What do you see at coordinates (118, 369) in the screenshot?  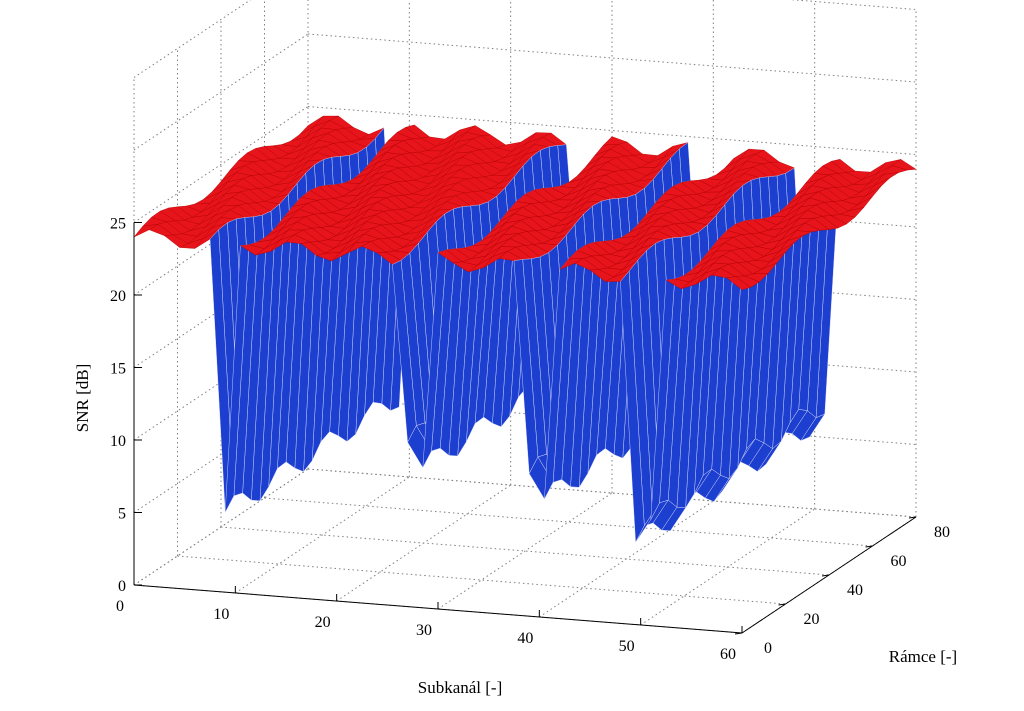 I see `z-tick-label: 15` at bounding box center [118, 369].